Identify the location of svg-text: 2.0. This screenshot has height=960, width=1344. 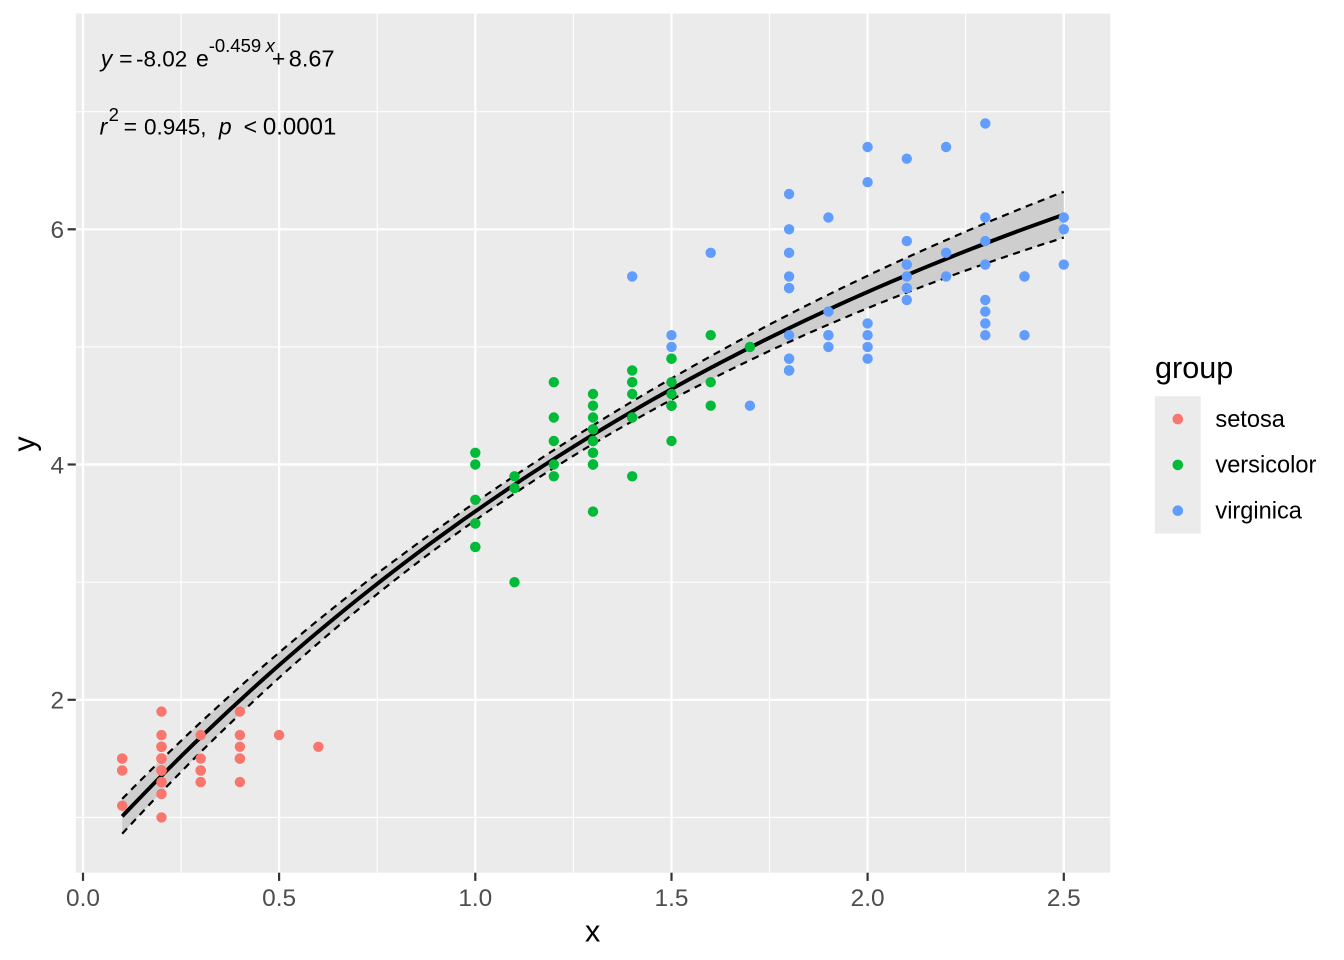
(868, 898).